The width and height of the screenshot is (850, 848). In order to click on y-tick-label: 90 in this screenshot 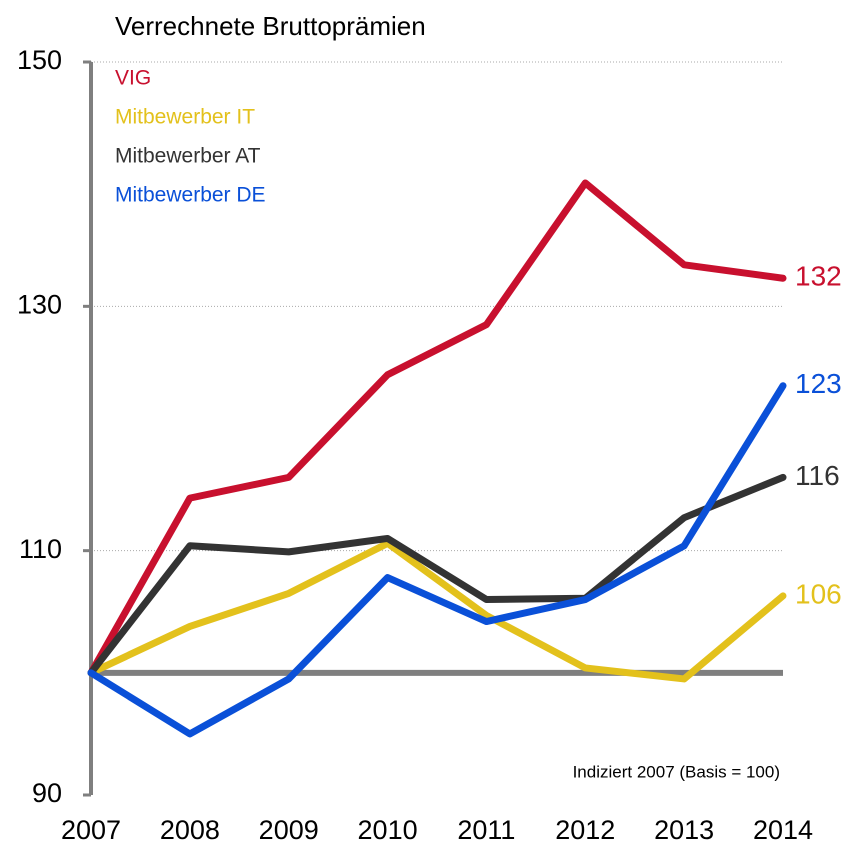, I will do `click(47, 793)`.